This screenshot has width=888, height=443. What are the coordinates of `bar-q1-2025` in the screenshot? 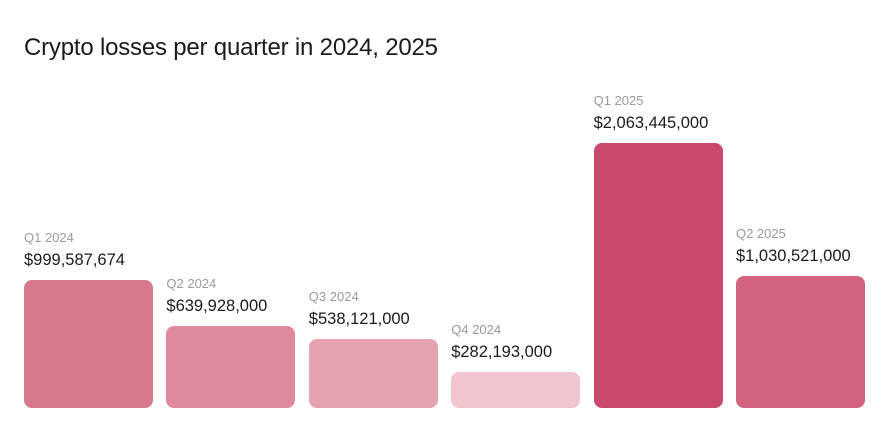 It's located at (658, 275).